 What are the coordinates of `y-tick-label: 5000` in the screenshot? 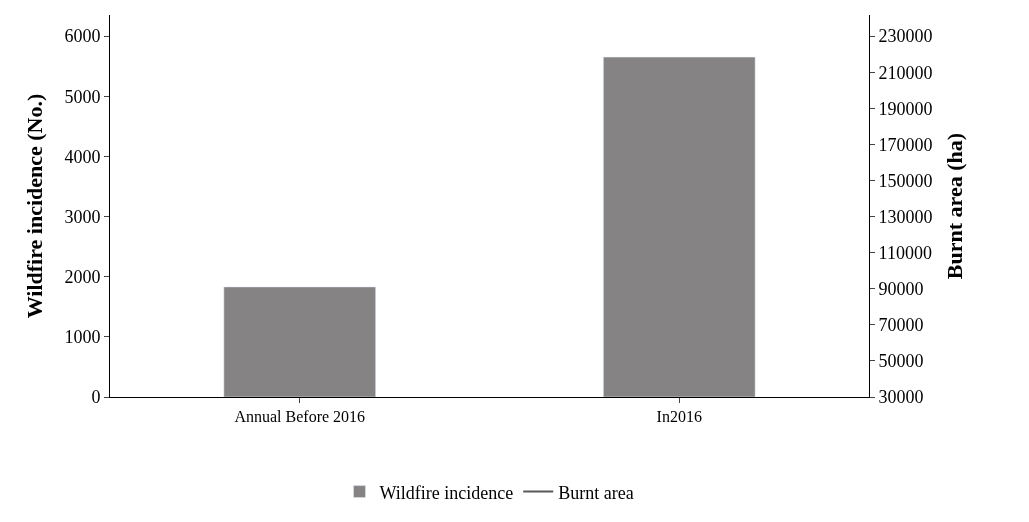 It's located at (82, 96).